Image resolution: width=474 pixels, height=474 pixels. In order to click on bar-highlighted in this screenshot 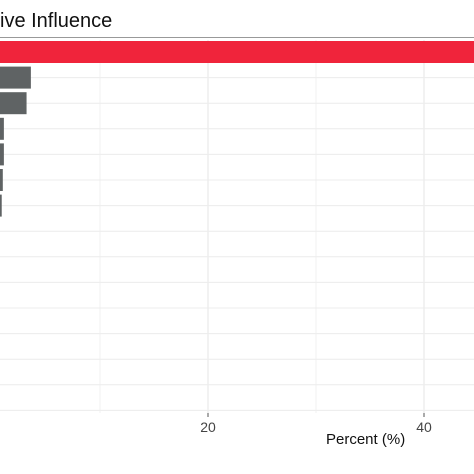, I will do `click(237, 52)`.